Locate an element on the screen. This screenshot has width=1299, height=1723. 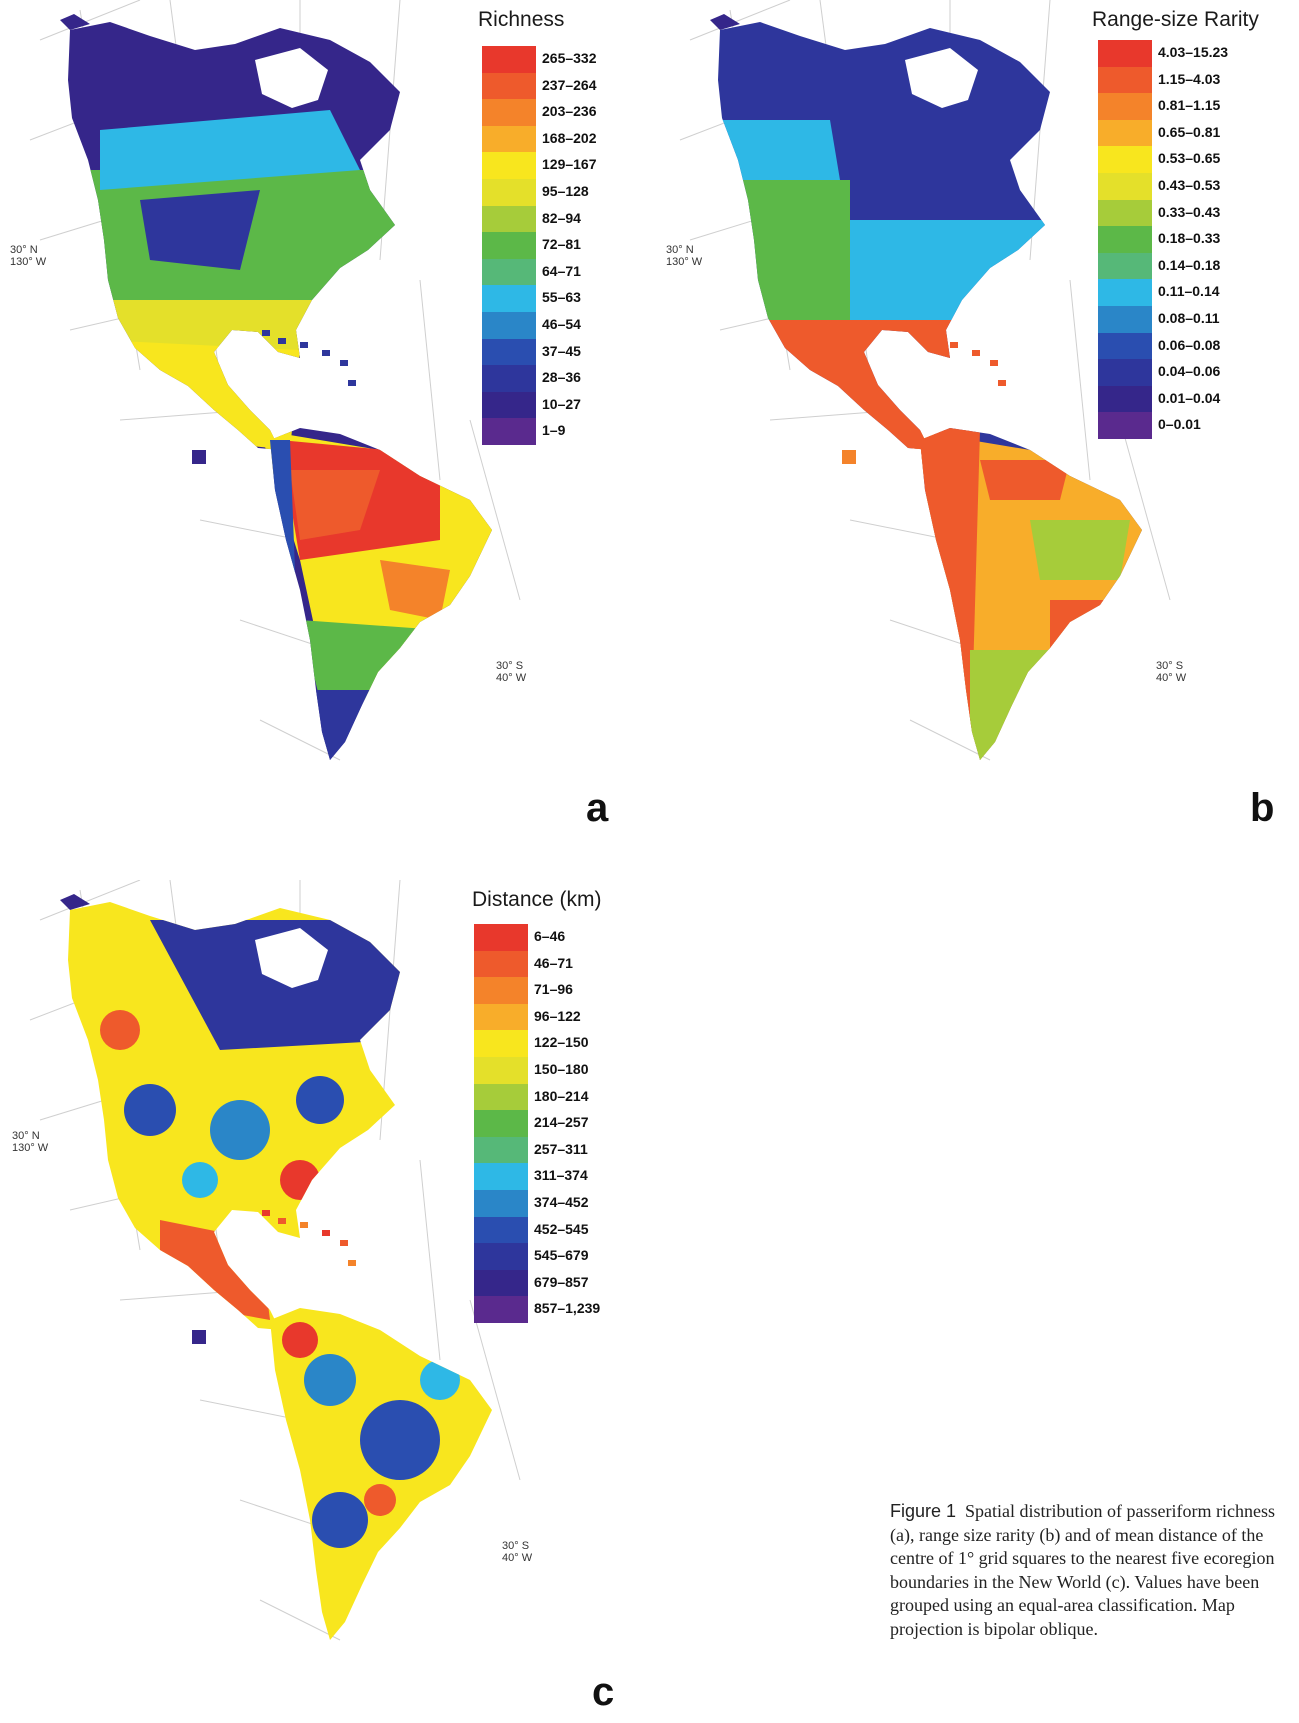
legend-label: 96–122 is located at coordinates (557, 1015).